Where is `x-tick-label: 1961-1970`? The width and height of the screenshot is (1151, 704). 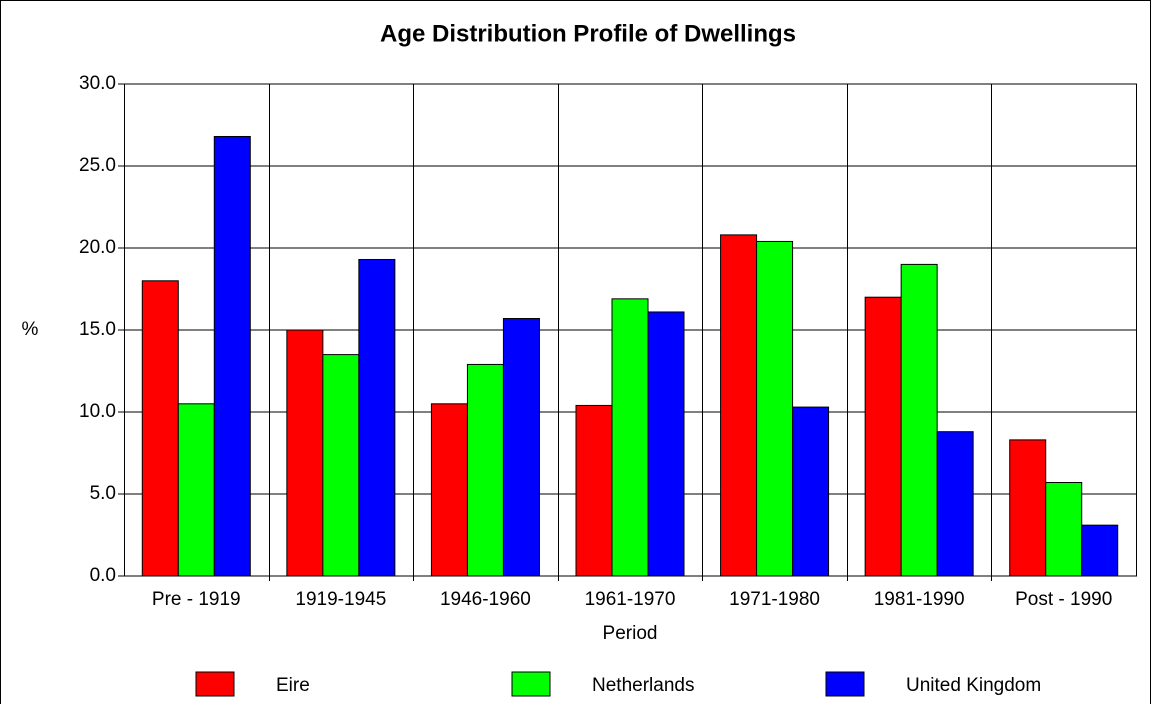 x-tick-label: 1961-1970 is located at coordinates (630, 599).